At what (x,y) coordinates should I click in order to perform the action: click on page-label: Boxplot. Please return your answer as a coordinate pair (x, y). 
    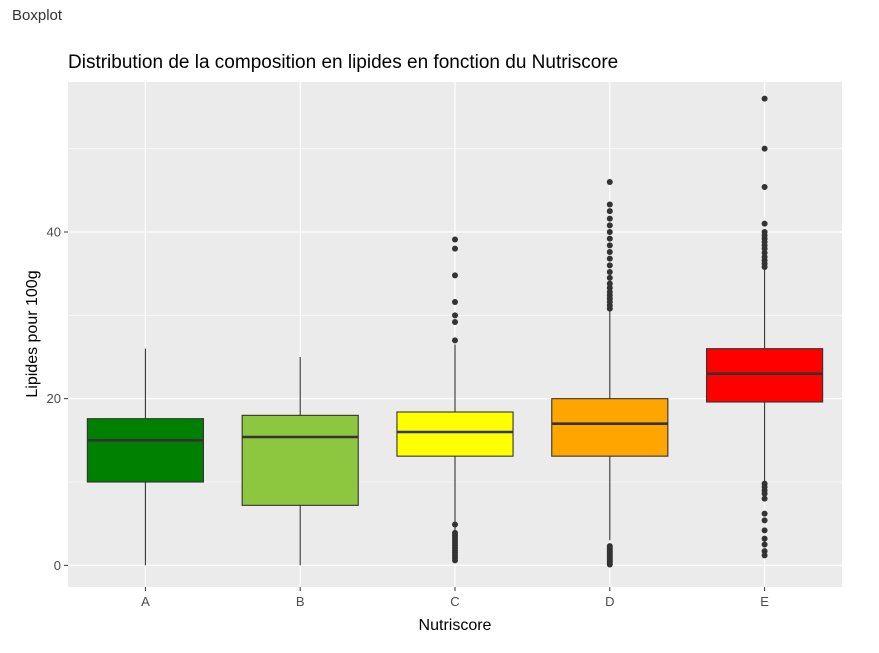
    Looking at the image, I should click on (37, 15).